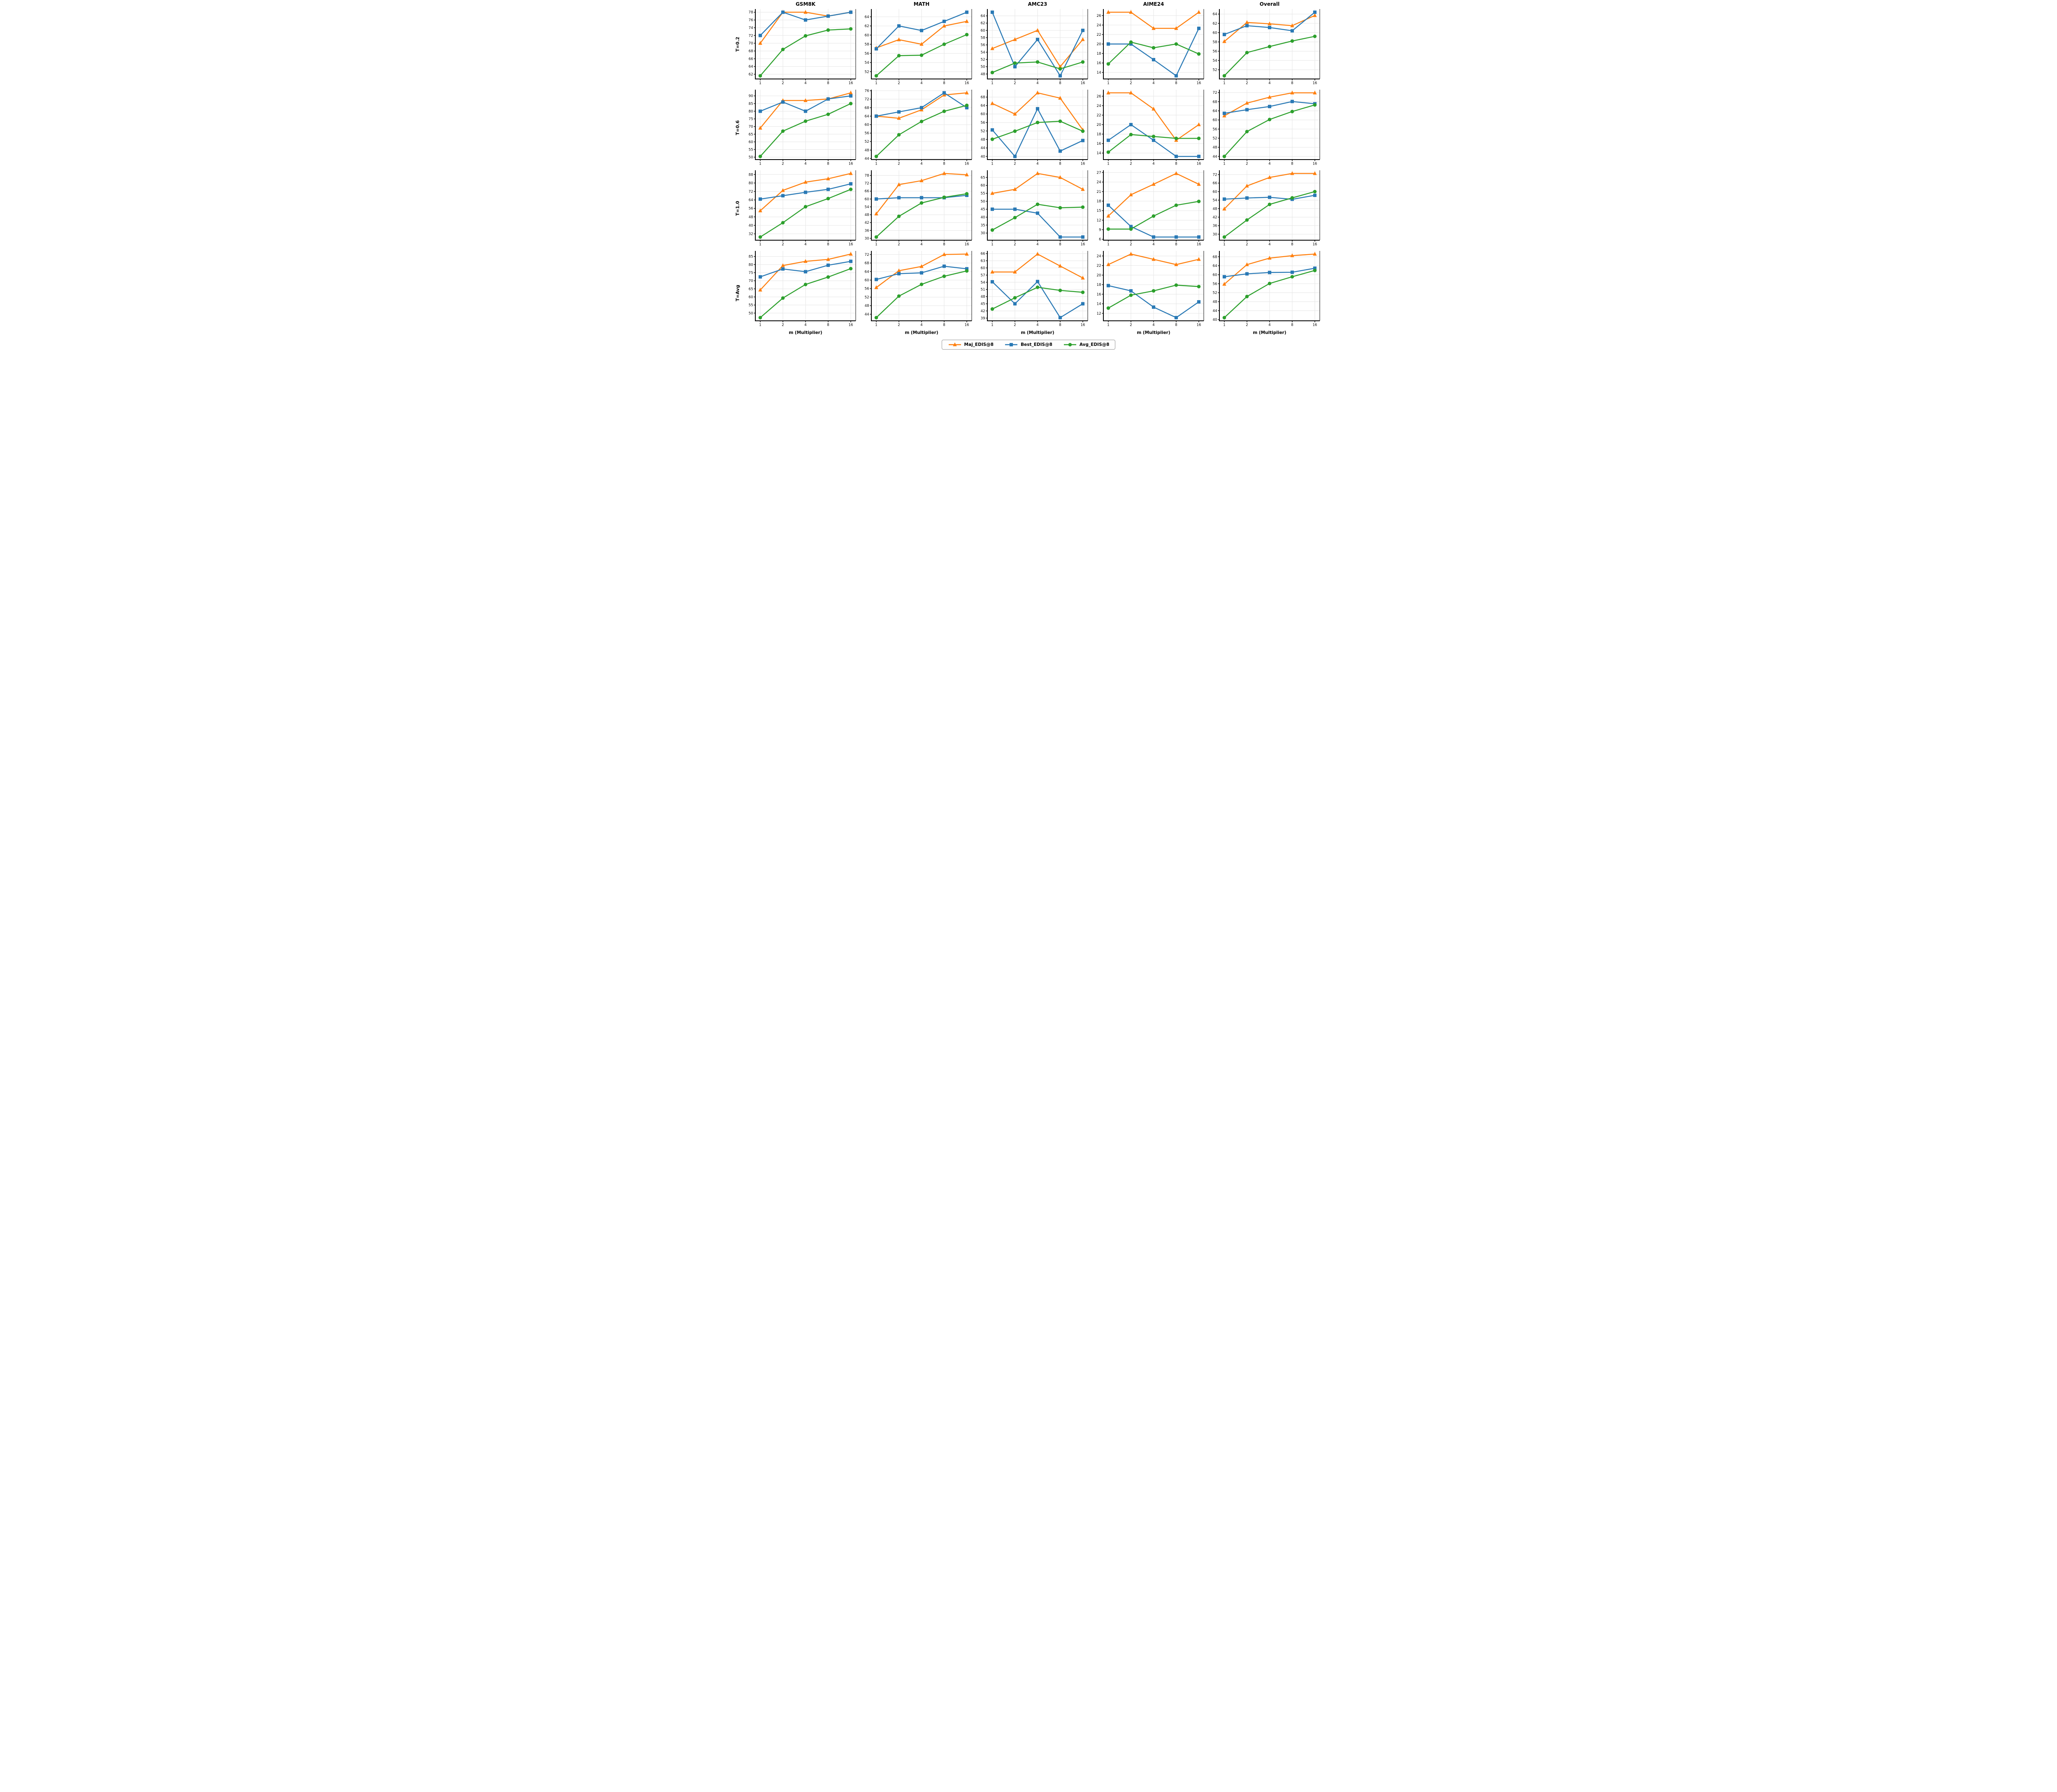 Image resolution: width=2057 pixels, height=1792 pixels. What do you see at coordinates (751, 111) in the screenshot?
I see `y-tick-label: 80` at bounding box center [751, 111].